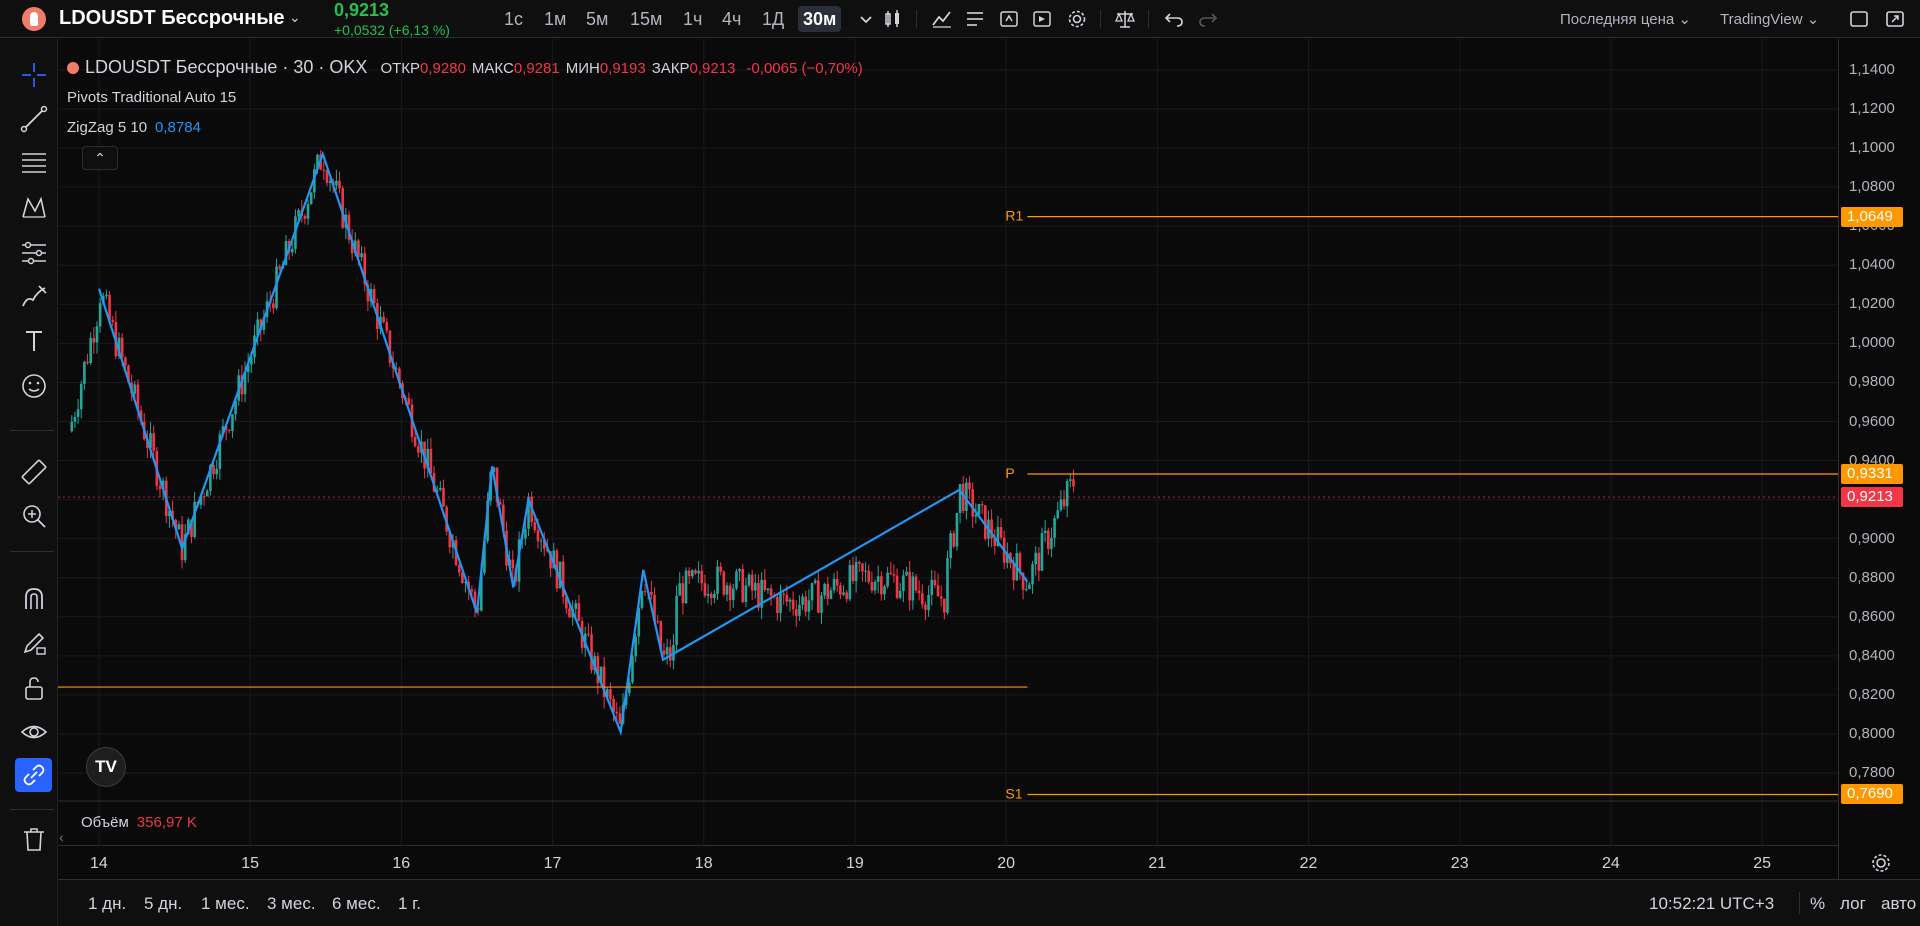 This screenshot has width=1920, height=926. I want to click on collapse-legend-button: ⌃, so click(100, 158).